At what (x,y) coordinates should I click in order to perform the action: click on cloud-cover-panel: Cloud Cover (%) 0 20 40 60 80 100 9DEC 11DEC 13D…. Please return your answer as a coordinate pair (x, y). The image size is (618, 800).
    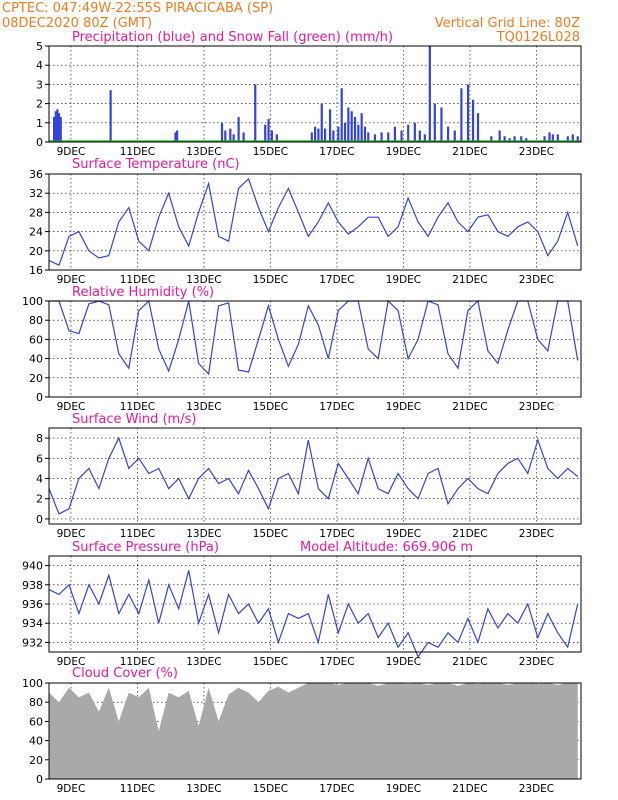
    Looking at the image, I should click on (302, 730).